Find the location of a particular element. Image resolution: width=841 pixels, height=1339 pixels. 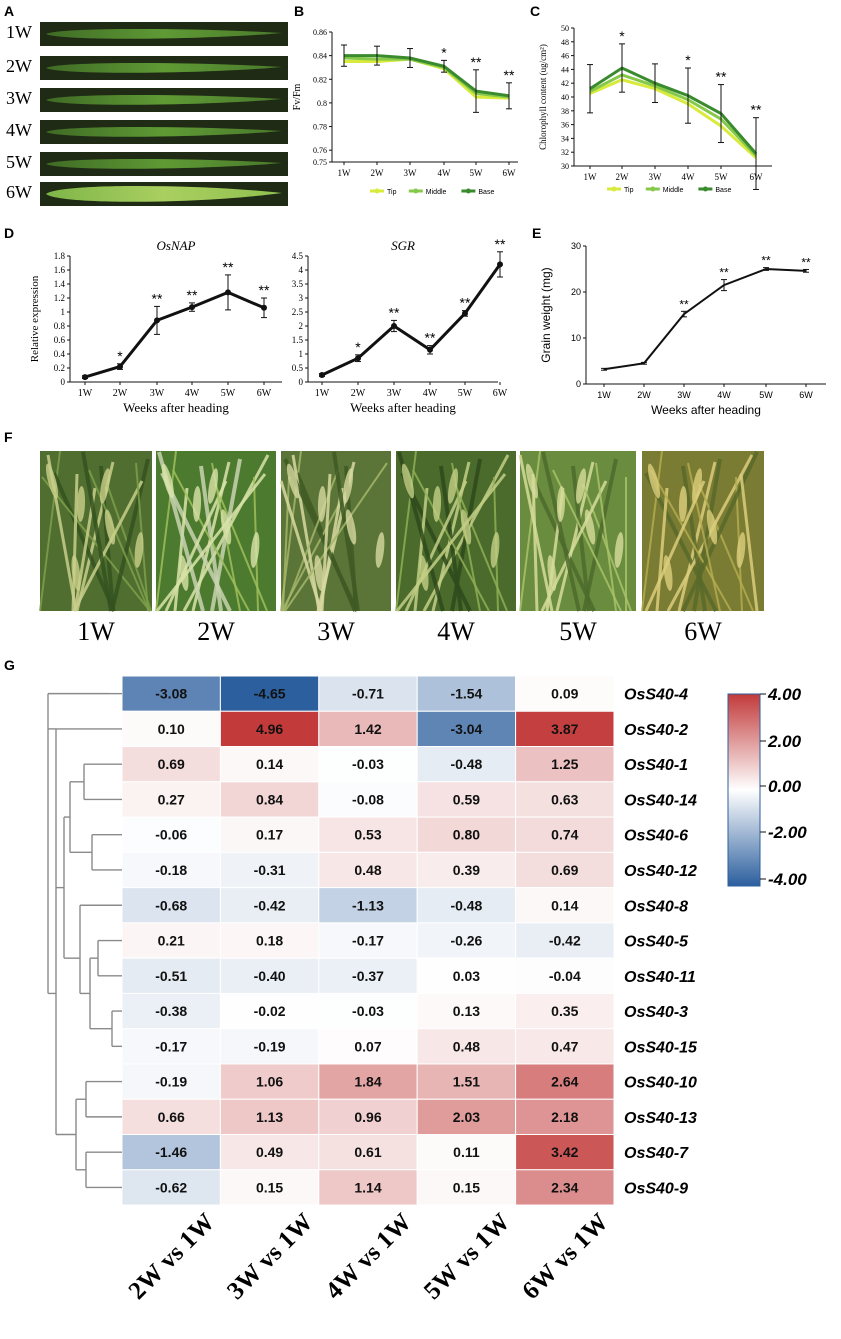

heatmap-value: 1.25 is located at coordinates (564, 764).